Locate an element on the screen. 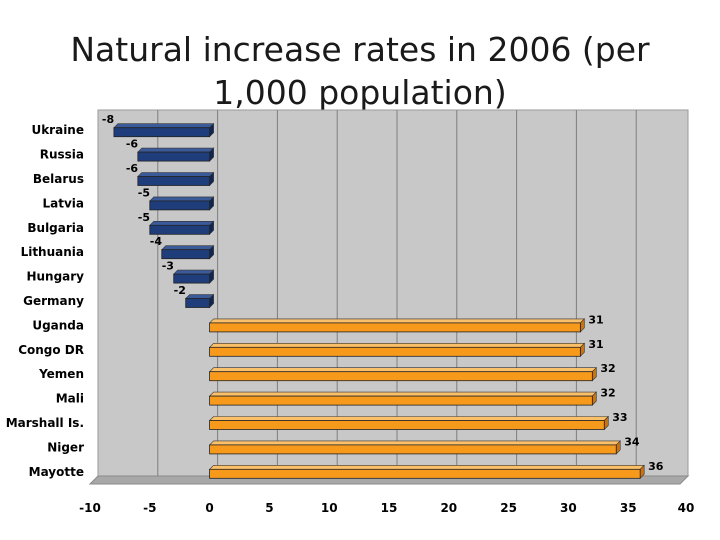 This screenshot has height=540, width=720. bar-congo-dr is located at coordinates (397, 350).